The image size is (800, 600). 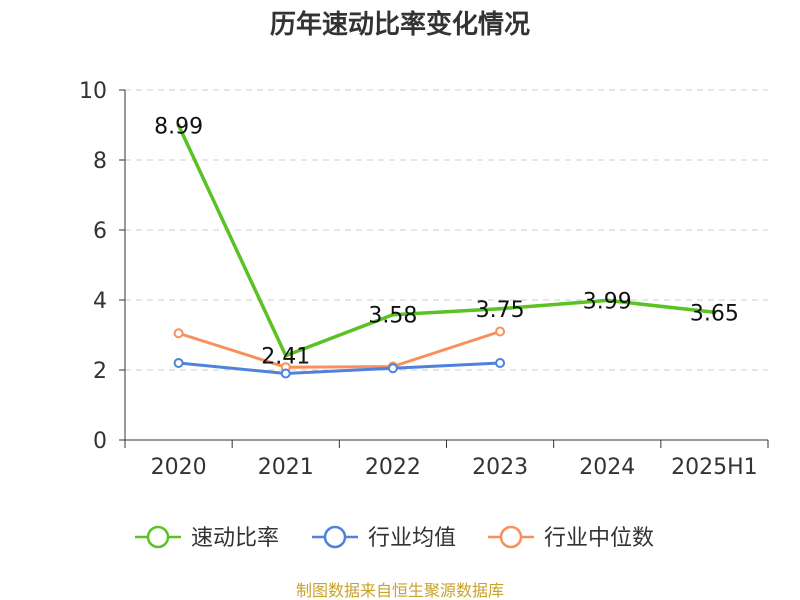 What do you see at coordinates (100, 371) in the screenshot?
I see `y-tick-label: 2` at bounding box center [100, 371].